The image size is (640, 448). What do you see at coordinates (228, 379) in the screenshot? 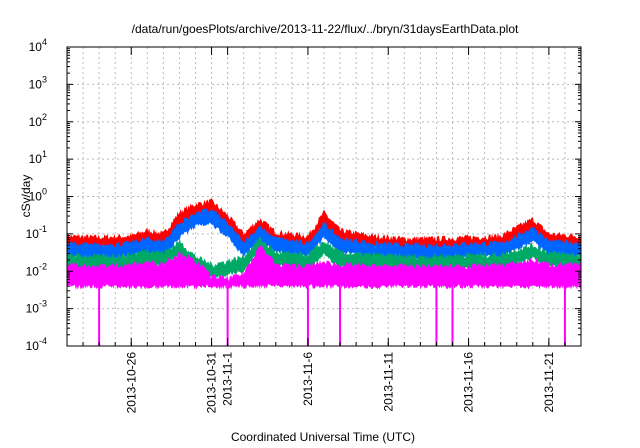
I see `x-tick-label: 2013-11-1` at bounding box center [228, 379].